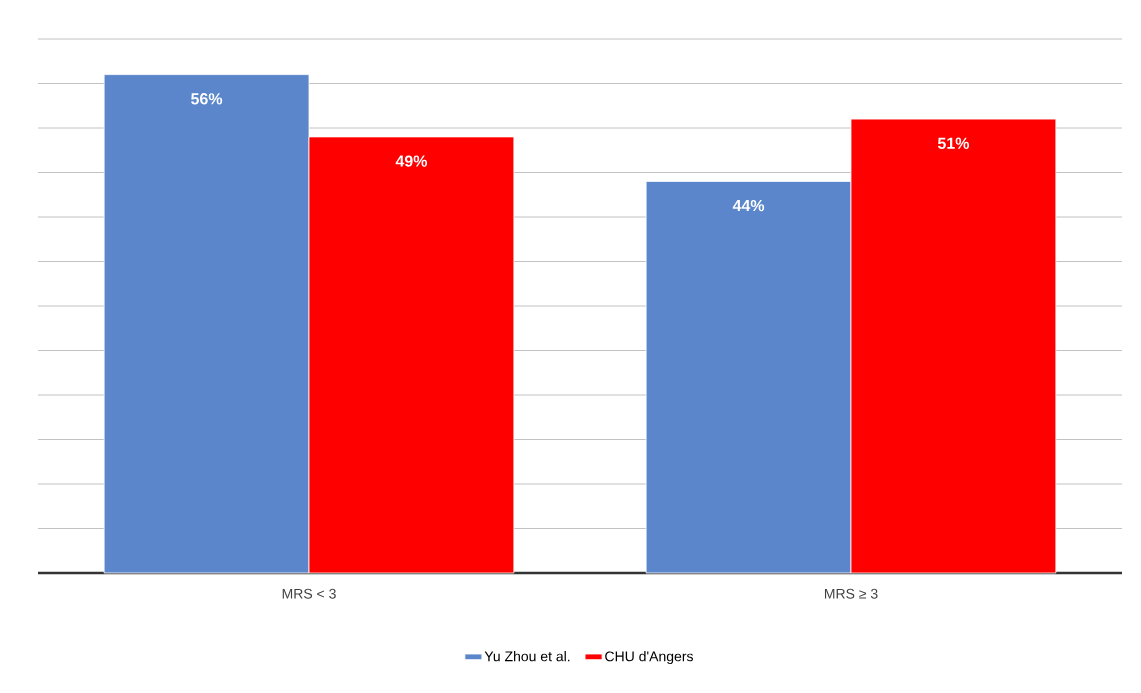 This screenshot has width=1141, height=693. I want to click on x-tick-label: MRS ≥ 3, so click(851, 593).